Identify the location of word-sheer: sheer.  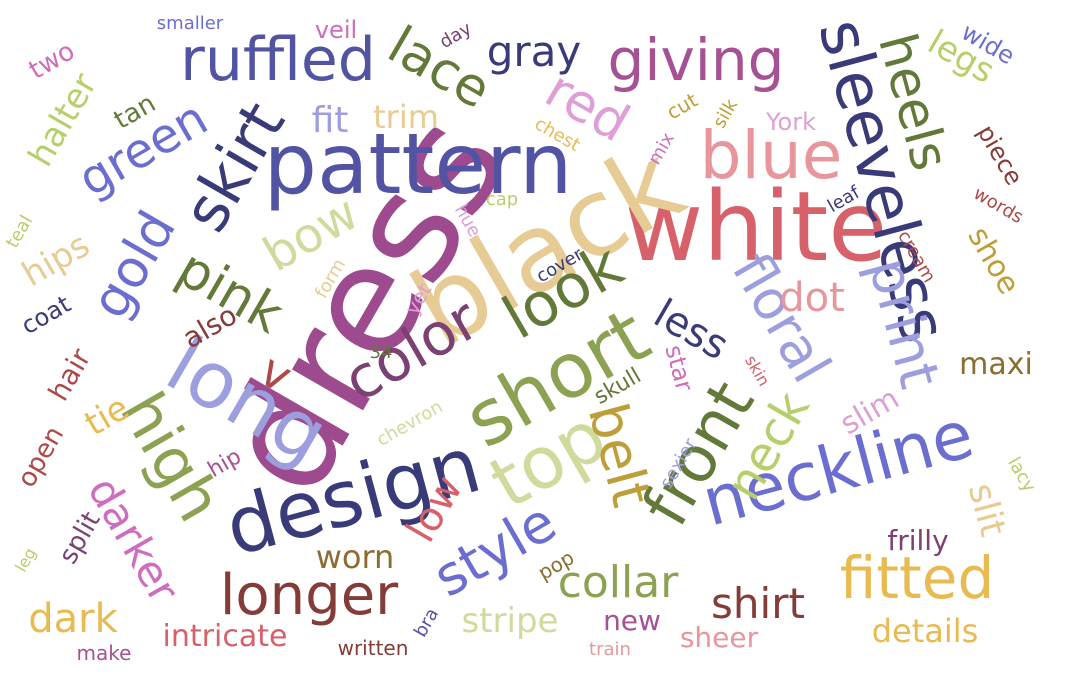
(719, 638).